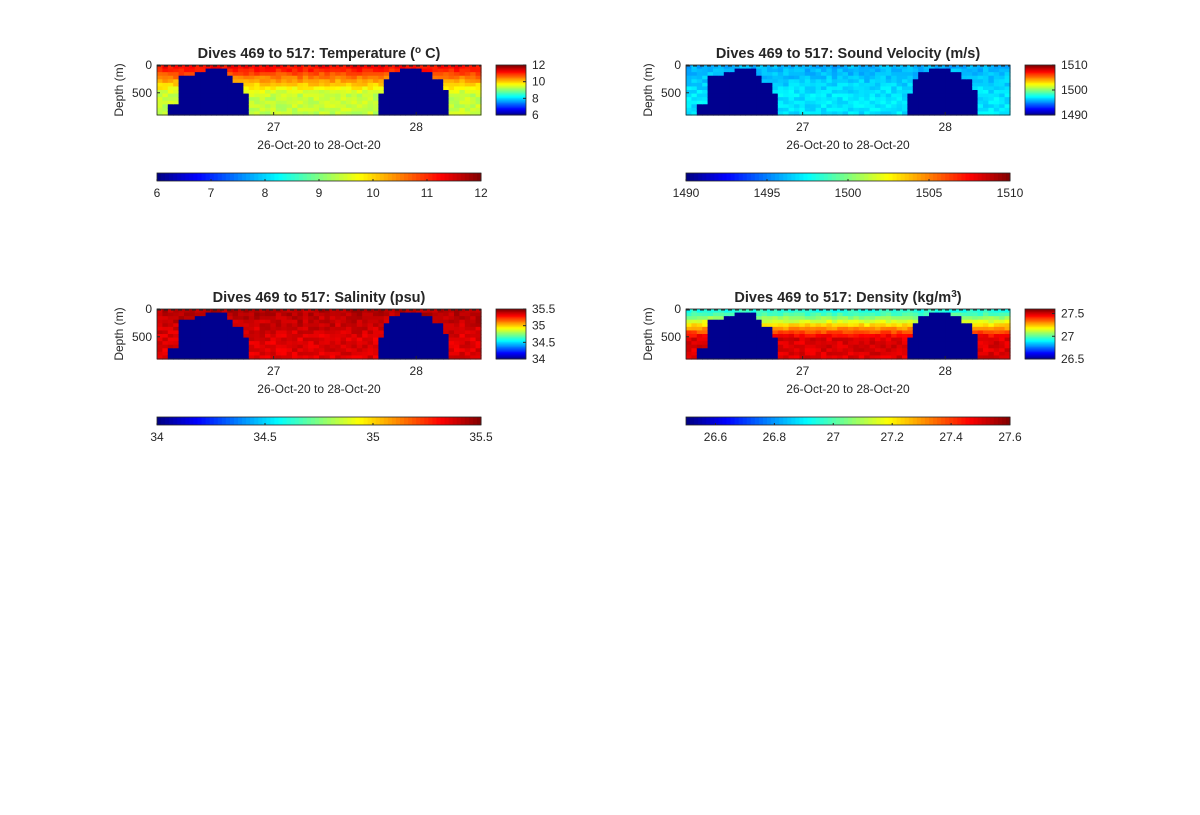 Image resolution: width=1200 pixels, height=815 pixels. Describe the element at coordinates (373, 193) in the screenshot. I see `hbar-tick-label: 10` at that location.